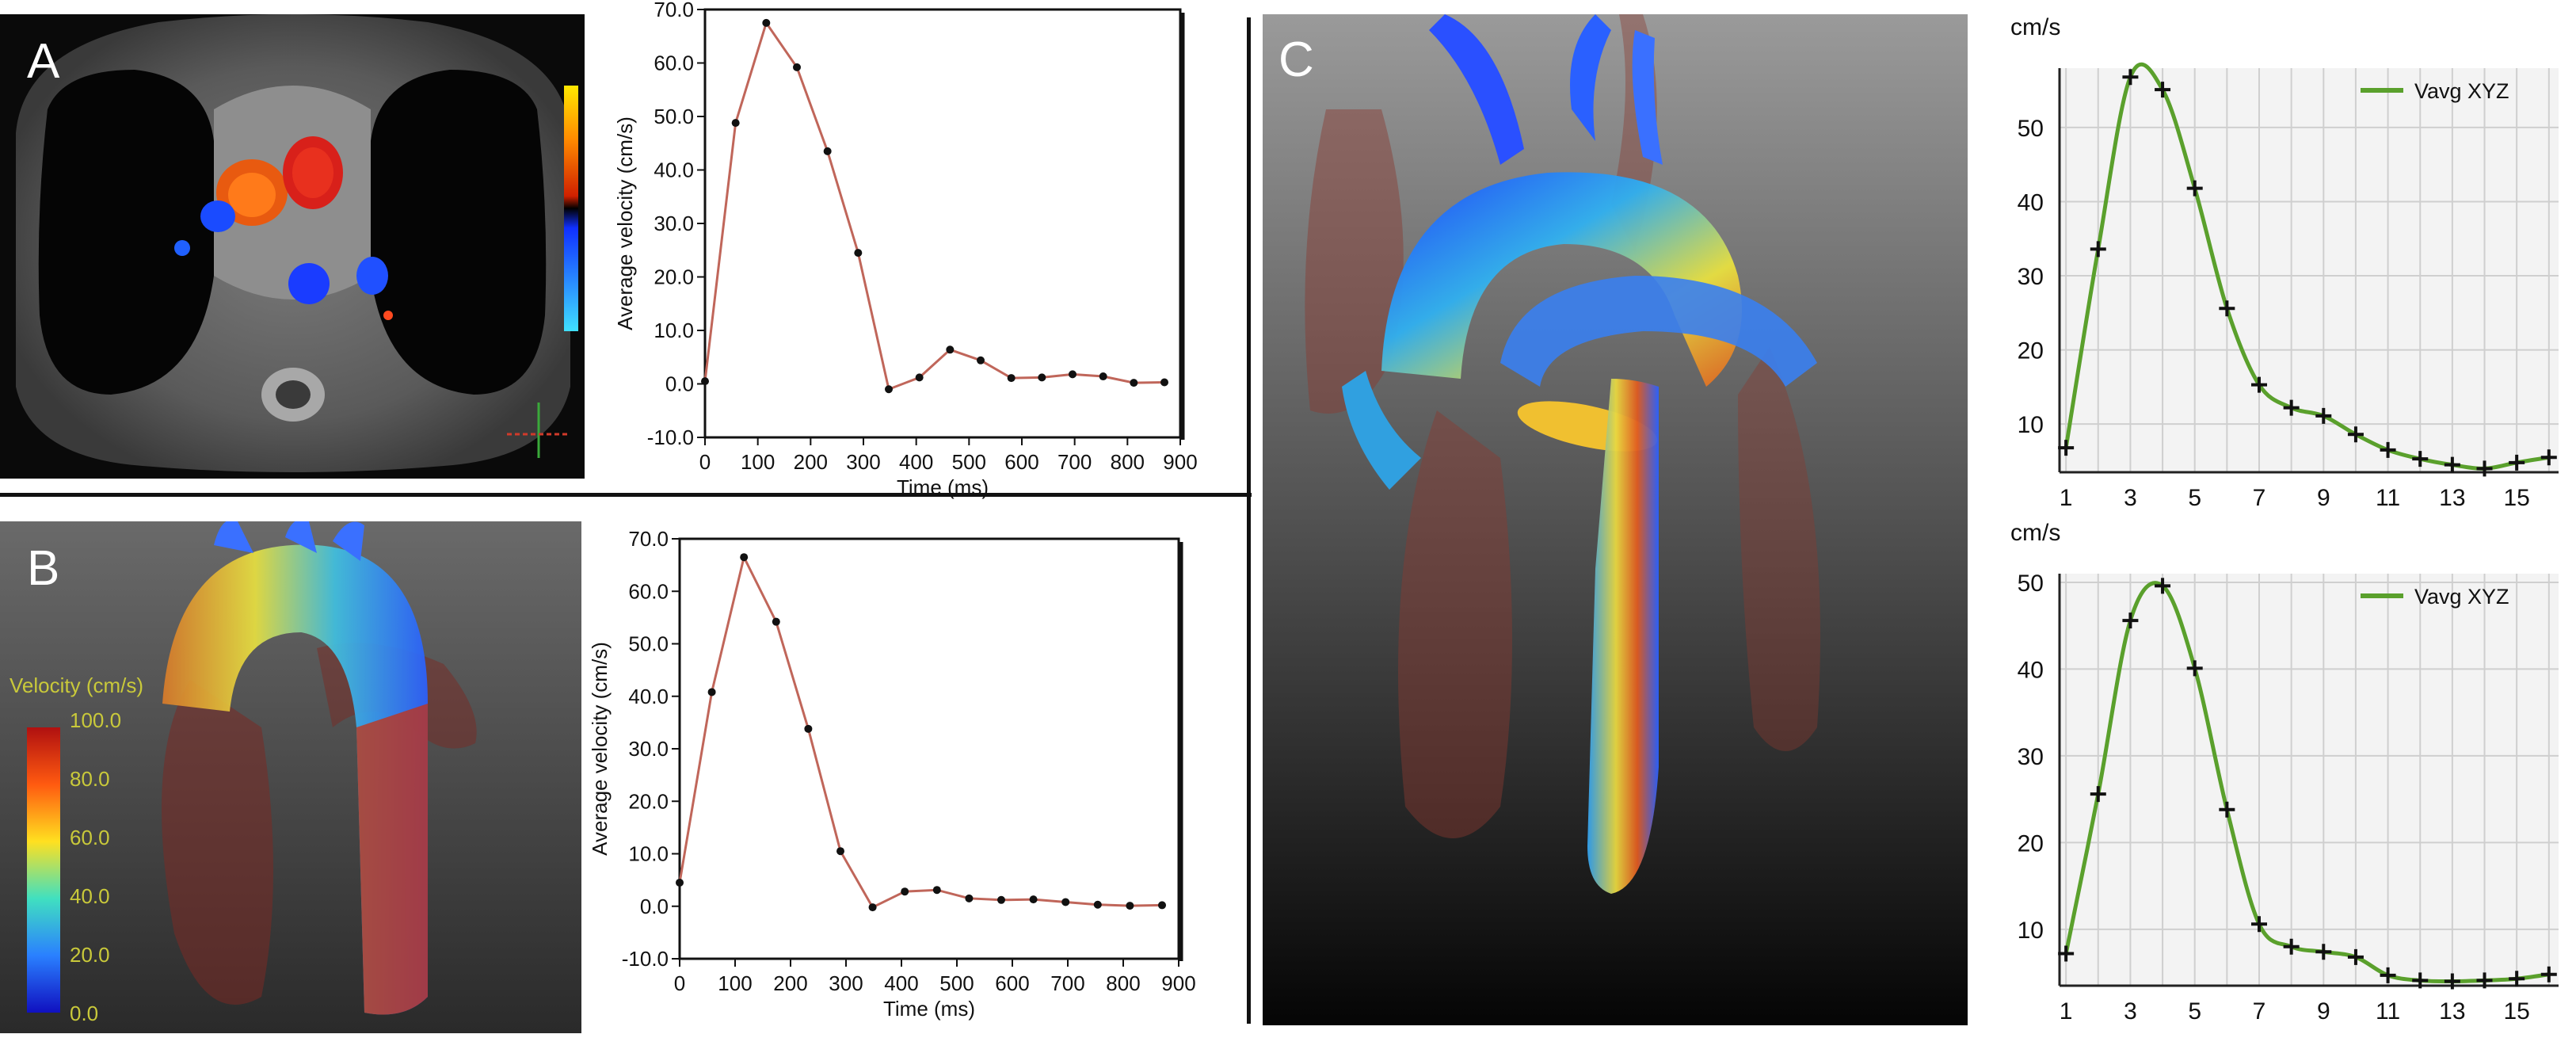  Describe the element at coordinates (291, 777) in the screenshot. I see `panel-b-flow-render` at that location.